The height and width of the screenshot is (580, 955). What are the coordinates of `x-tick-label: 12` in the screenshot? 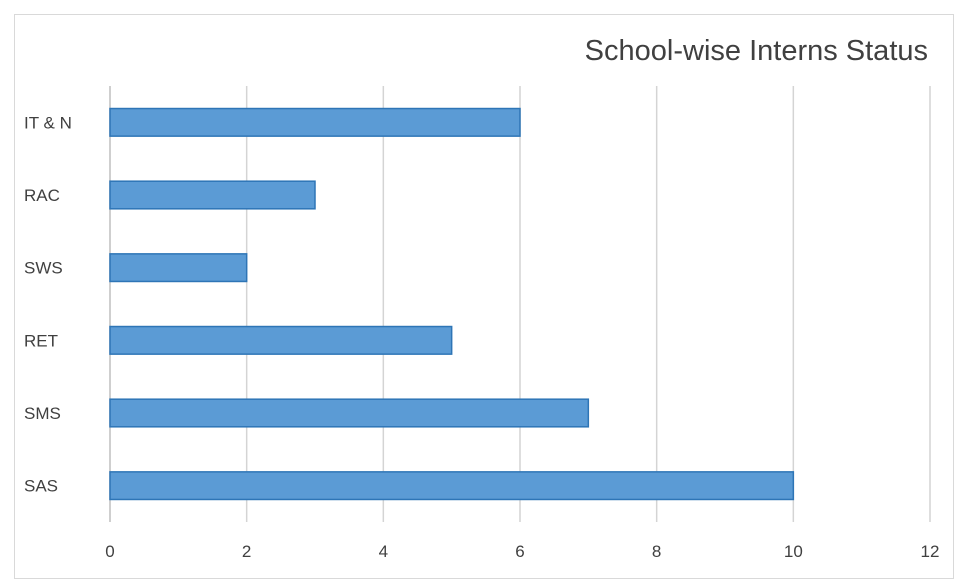 It's located at (930, 551).